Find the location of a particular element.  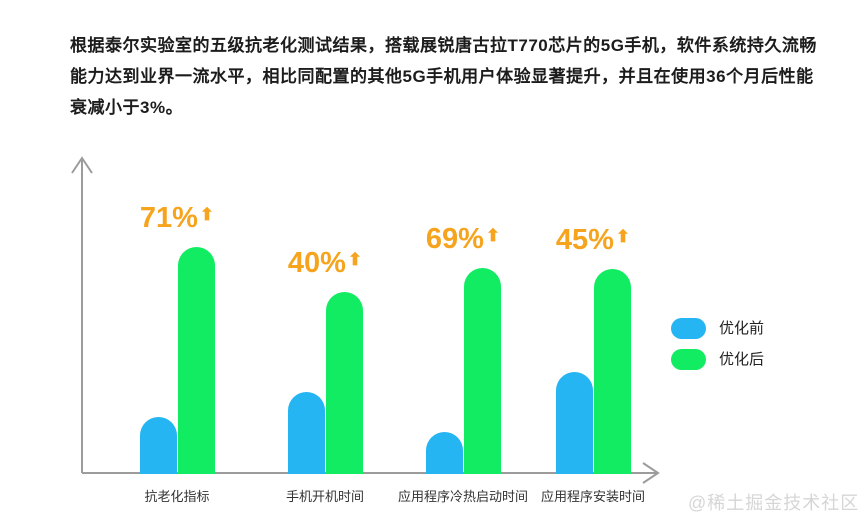

legend-item-before: 优化前 is located at coordinates (717, 328).